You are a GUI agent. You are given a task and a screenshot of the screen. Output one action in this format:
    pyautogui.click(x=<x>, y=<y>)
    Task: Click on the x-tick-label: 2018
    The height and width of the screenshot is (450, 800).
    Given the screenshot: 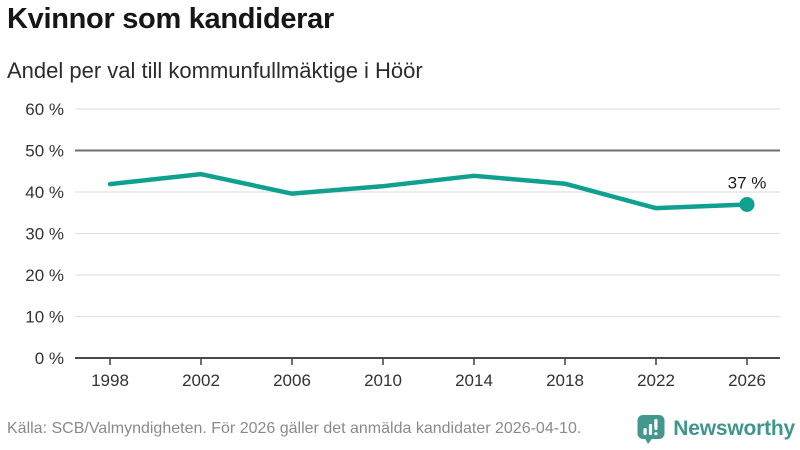 What is the action you would take?
    pyautogui.click(x=565, y=380)
    